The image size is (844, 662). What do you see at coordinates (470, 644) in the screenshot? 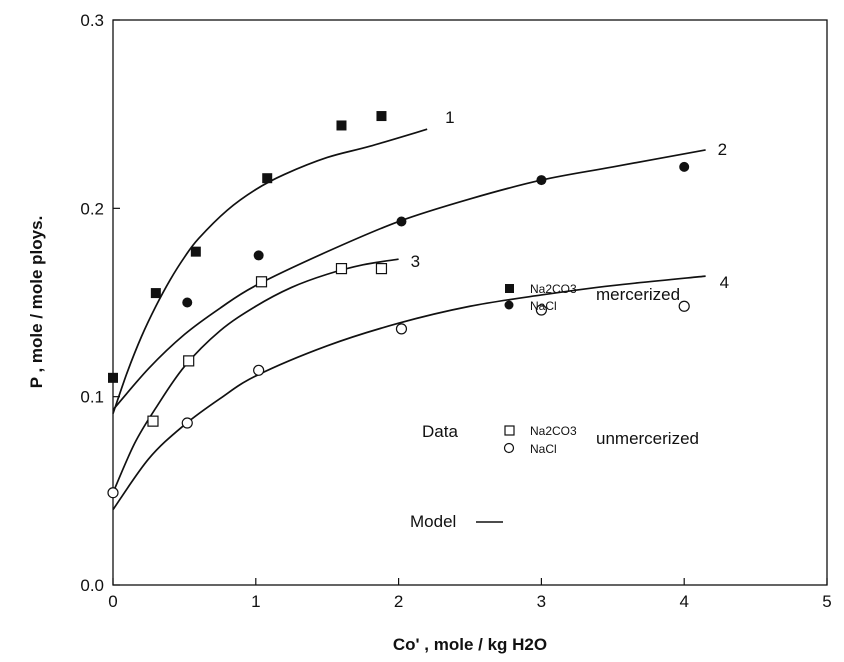
I see `x-axis-title: Co' , mole / kg H2O` at bounding box center [470, 644].